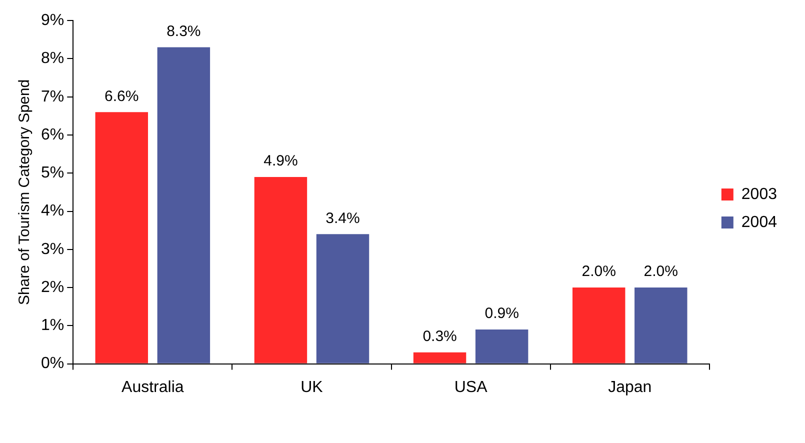 The image size is (805, 443). What do you see at coordinates (183, 31) in the screenshot?
I see `data-label: 8.3%` at bounding box center [183, 31].